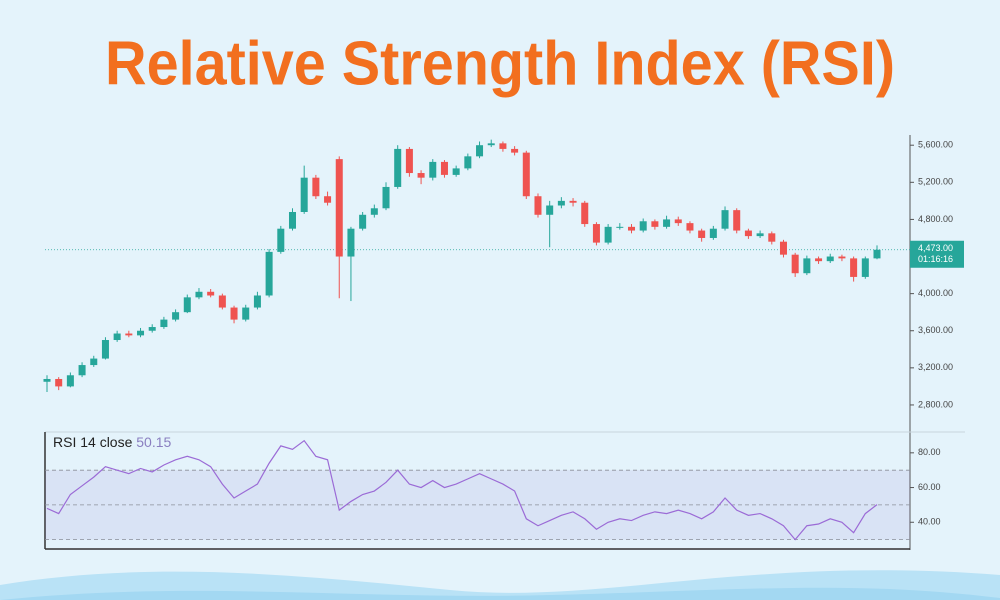 This screenshot has width=1000, height=600. Describe the element at coordinates (935, 293) in the screenshot. I see `y-tick-label: 4,000.00` at that location.